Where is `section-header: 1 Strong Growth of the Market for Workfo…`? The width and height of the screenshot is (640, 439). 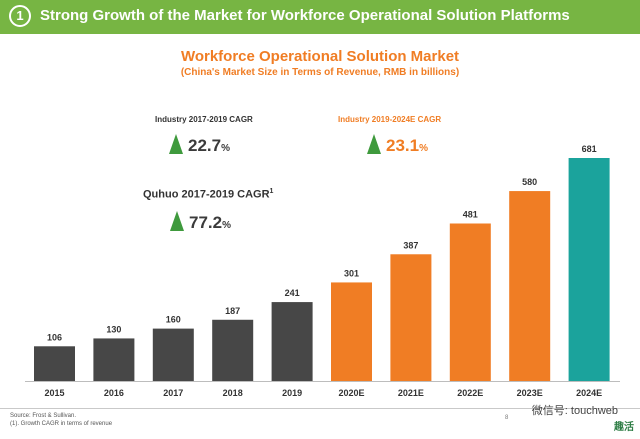 section-header: 1 Strong Growth of the Market for Workfo… is located at coordinates (320, 17).